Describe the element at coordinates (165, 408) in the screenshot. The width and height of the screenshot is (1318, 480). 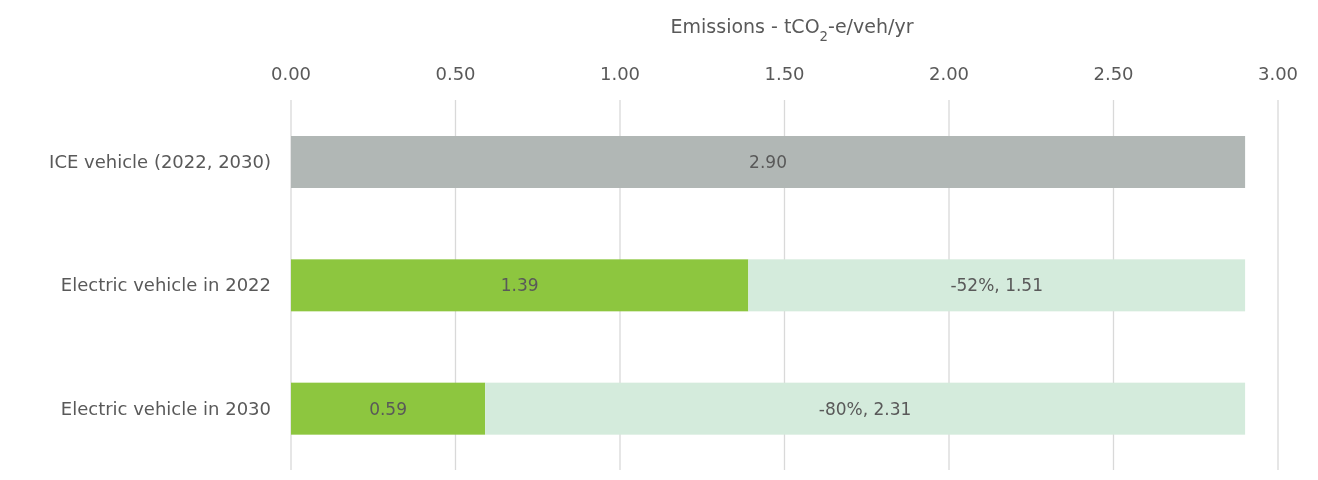
I see `y-tick-label: Electric vehicle in 2030` at that location.